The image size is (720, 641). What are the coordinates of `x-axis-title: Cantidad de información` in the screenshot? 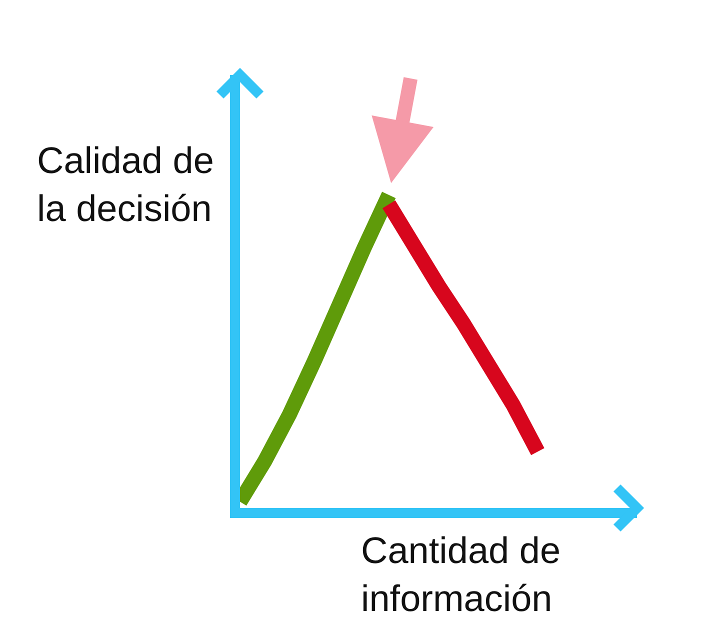 It's located at (461, 575).